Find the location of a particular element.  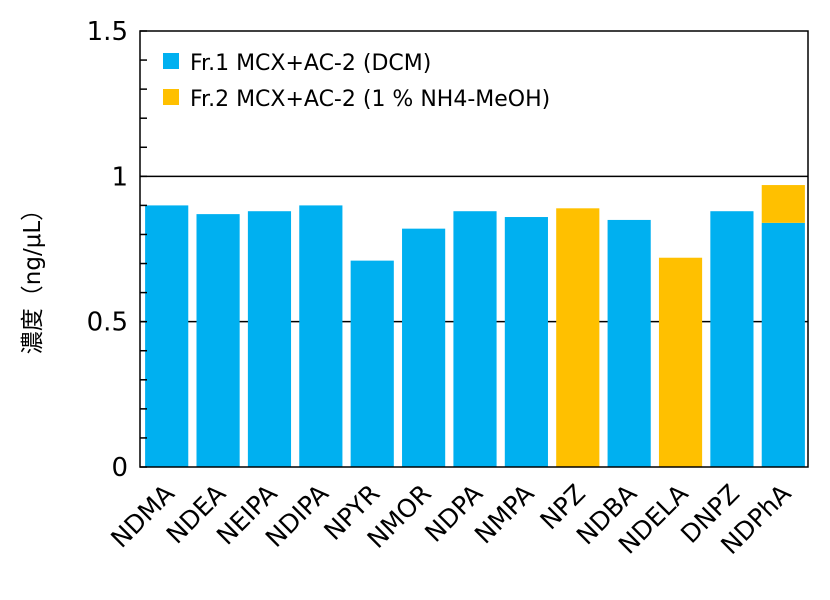

x-label-ndma: NDMA is located at coordinates (142, 516).